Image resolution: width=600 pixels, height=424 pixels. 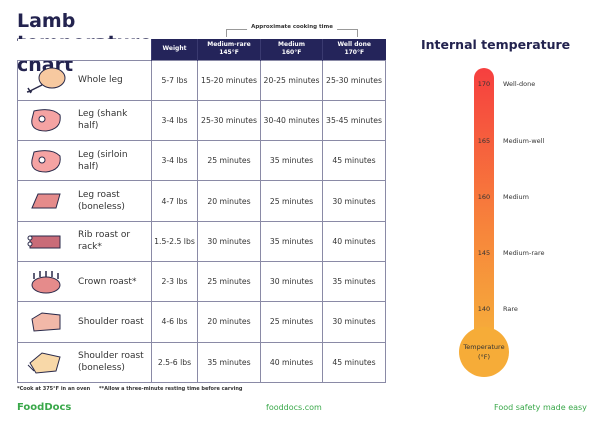 I want to click on weight-cell: 1.5-2.5 lbs, so click(x=174, y=241).